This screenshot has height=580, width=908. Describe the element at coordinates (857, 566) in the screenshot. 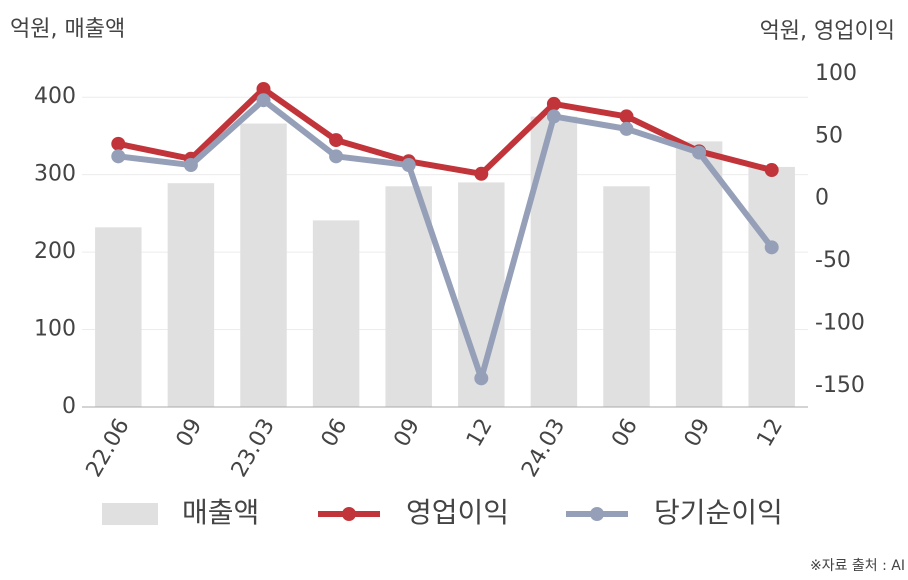

I see `source: ※자료 출처 : AI` at that location.